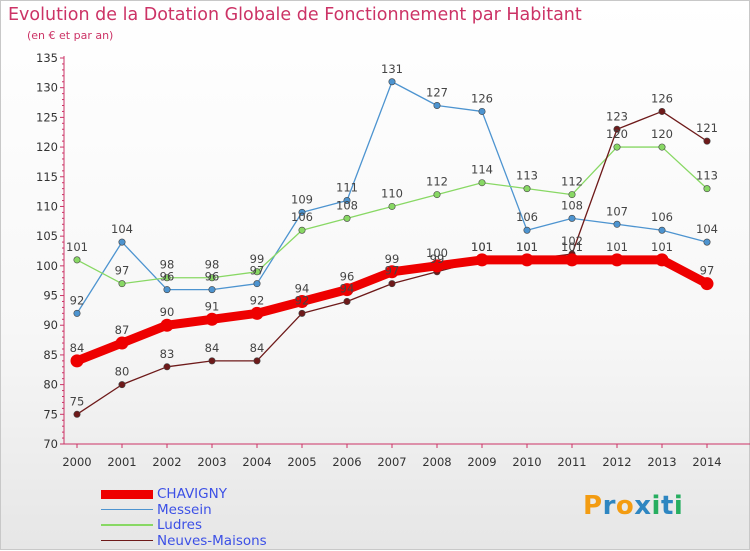  I want to click on logo-letter: t, so click(667, 506).